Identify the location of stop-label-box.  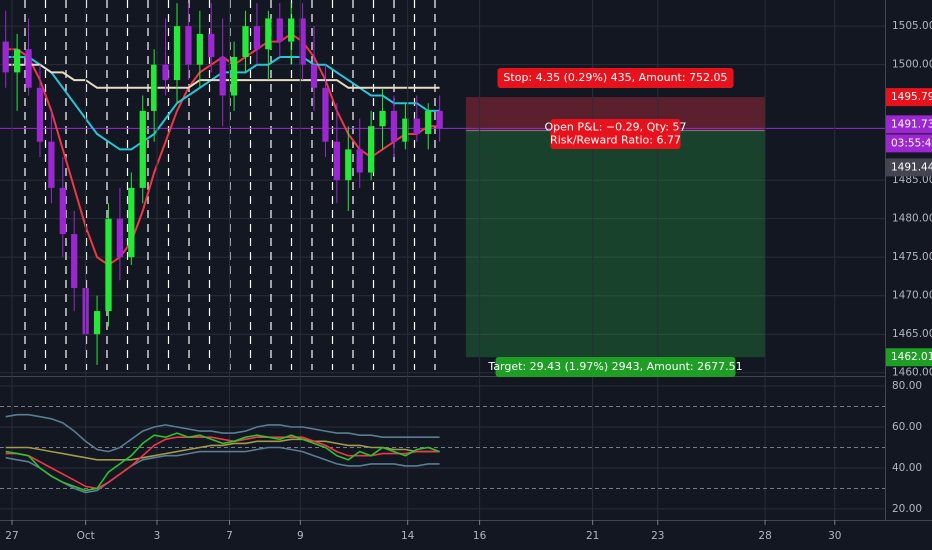
(615, 78).